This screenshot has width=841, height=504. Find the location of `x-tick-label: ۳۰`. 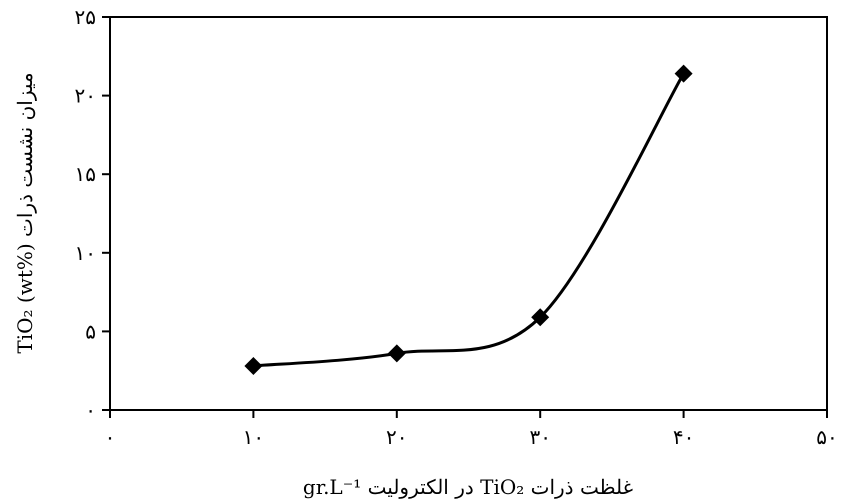

x-tick-label: ۳۰ is located at coordinates (539, 437).